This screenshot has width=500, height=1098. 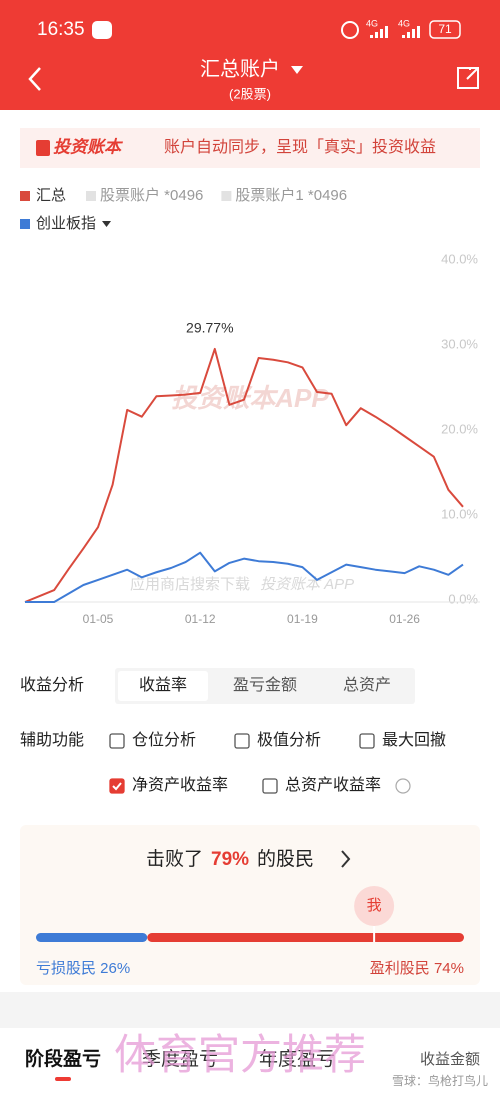 What do you see at coordinates (250, 905) in the screenshot?
I see `beat-card` at bounding box center [250, 905].